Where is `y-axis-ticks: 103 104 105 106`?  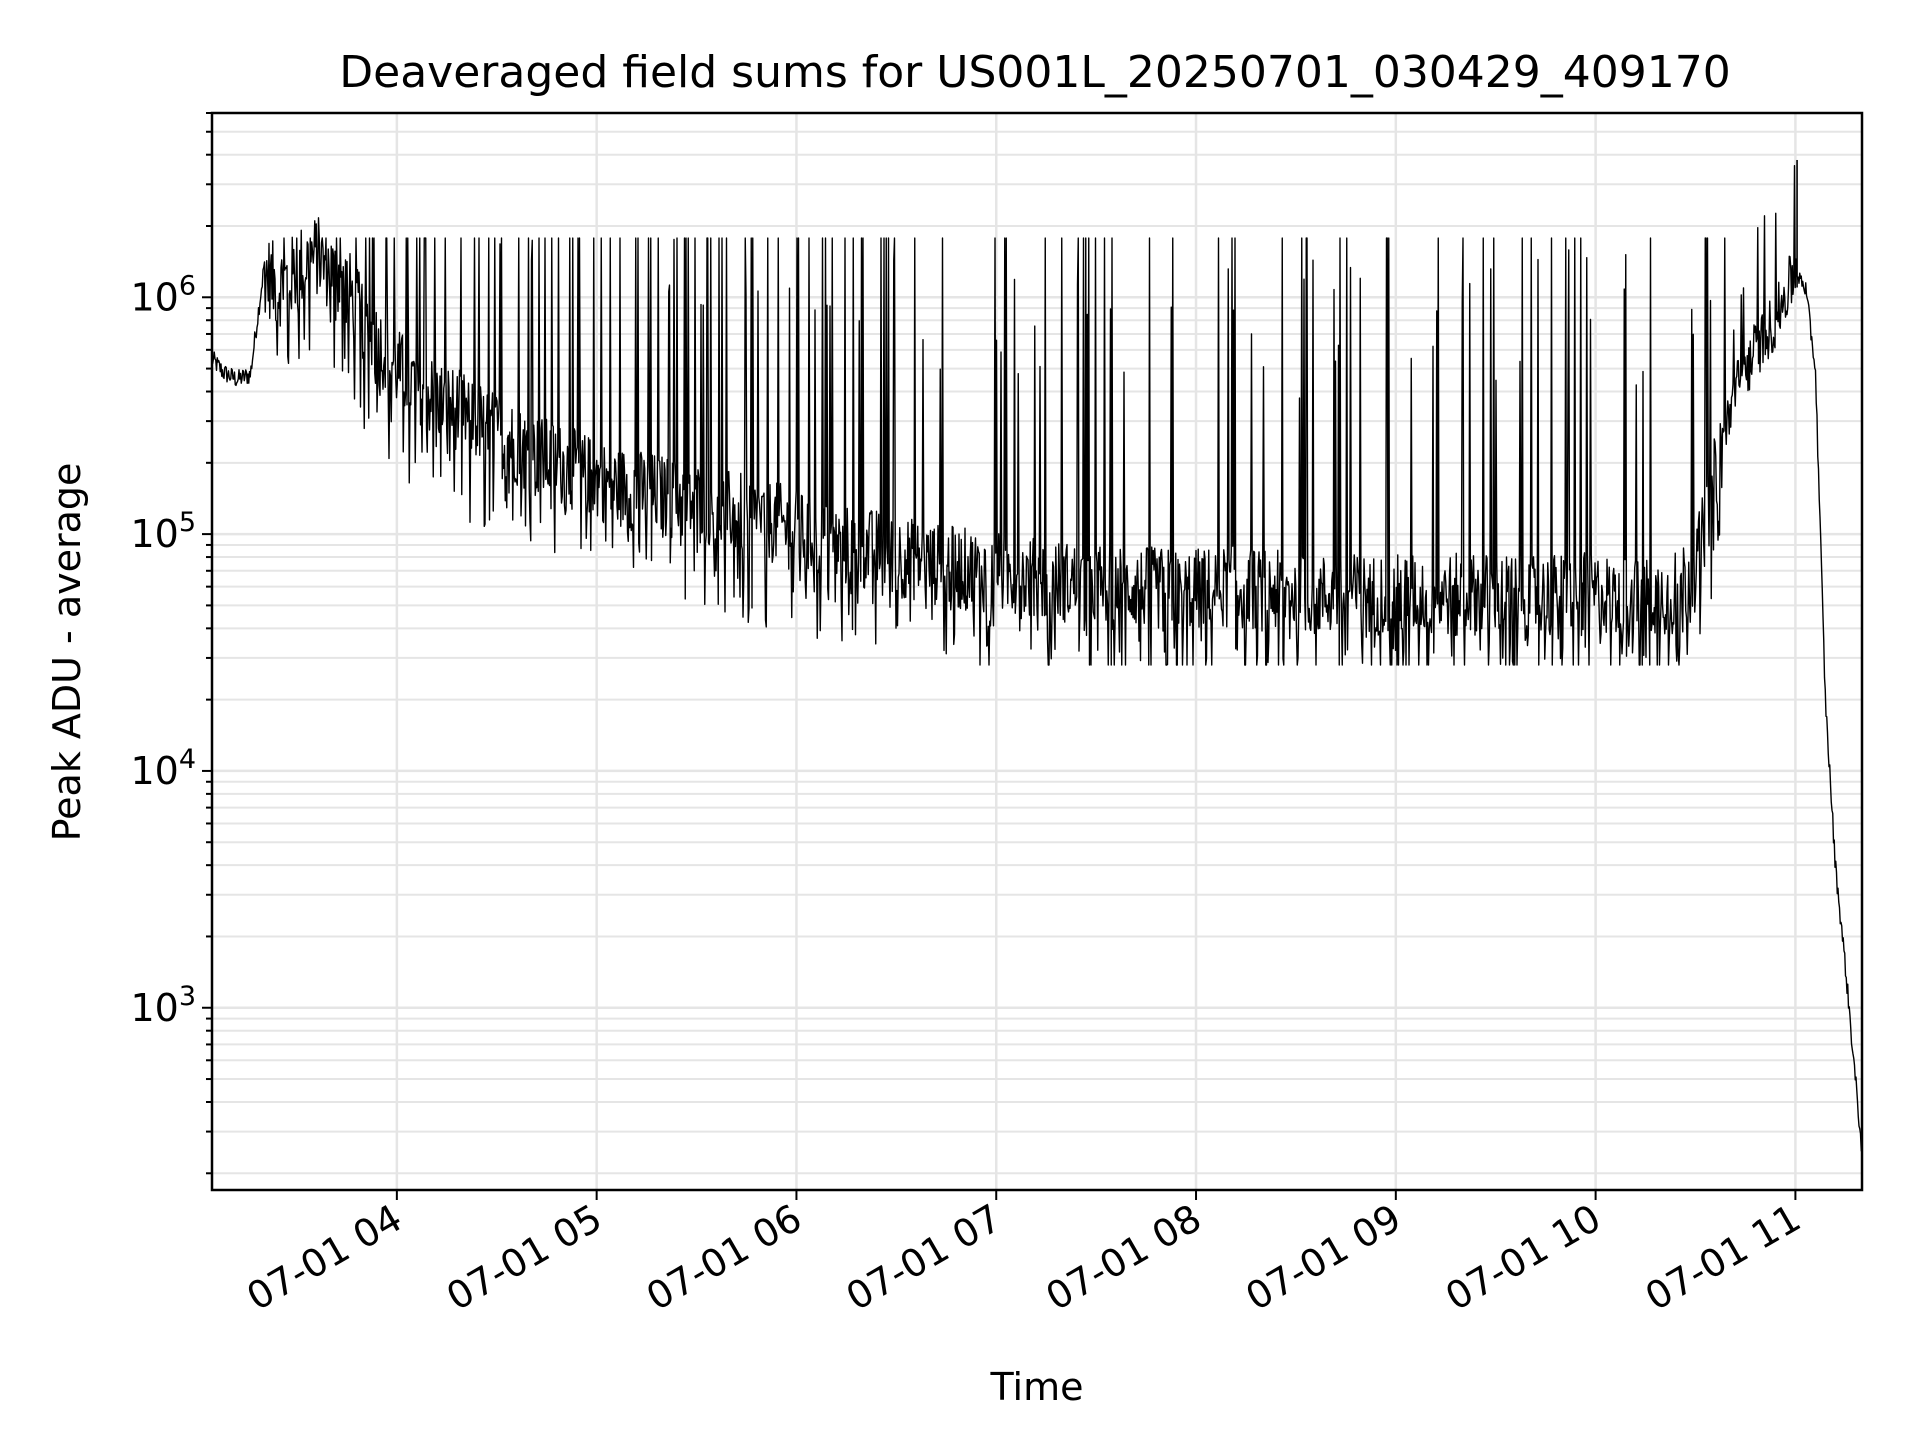 y-axis-ticks: 103 104 105 106 is located at coordinates (171, 643).